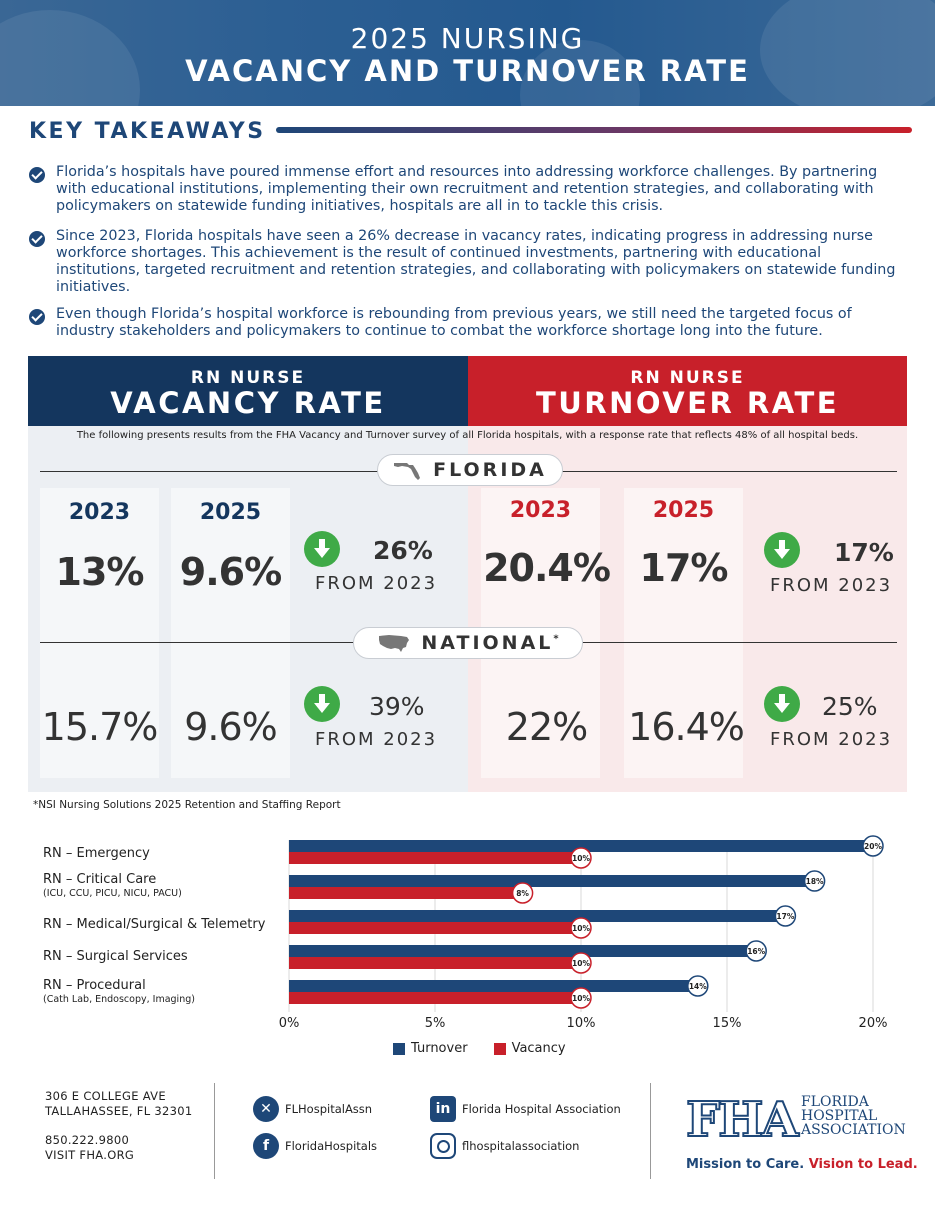 The image size is (935, 1209). I want to click on nat-turnover-from: FROM 2023, so click(831, 739).